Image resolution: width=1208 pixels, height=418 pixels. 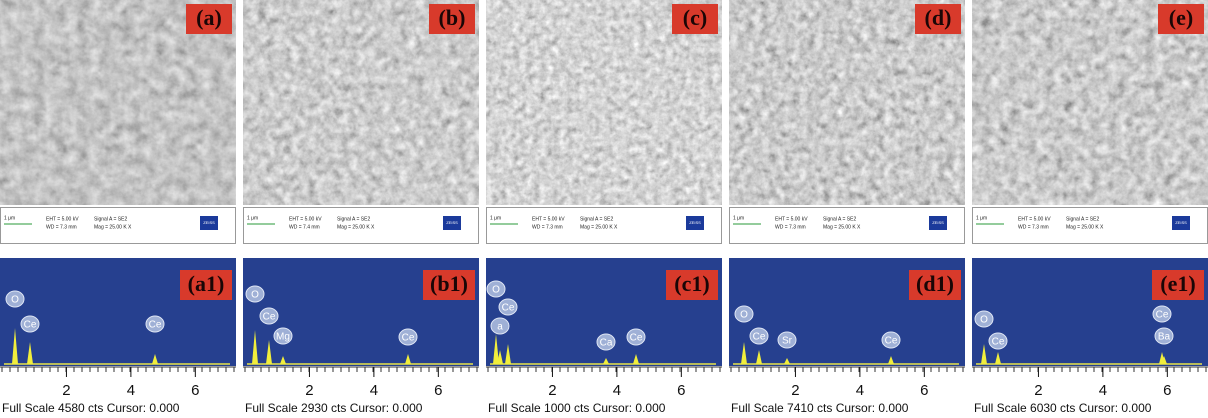 I want to click on spectrum-label: (c1), so click(x=691, y=283).